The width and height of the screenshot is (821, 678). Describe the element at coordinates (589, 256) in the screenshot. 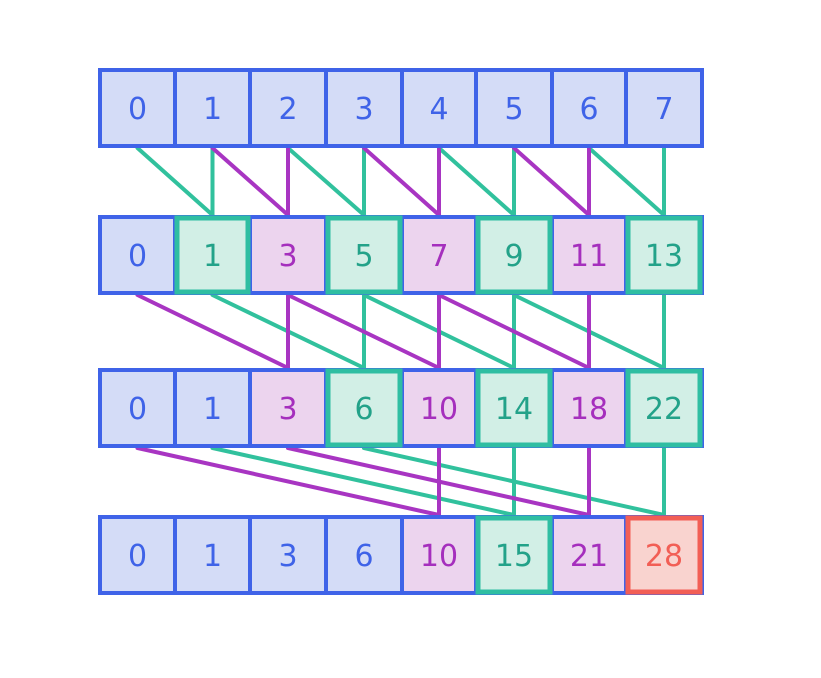

I see `cell-value: 11` at that location.